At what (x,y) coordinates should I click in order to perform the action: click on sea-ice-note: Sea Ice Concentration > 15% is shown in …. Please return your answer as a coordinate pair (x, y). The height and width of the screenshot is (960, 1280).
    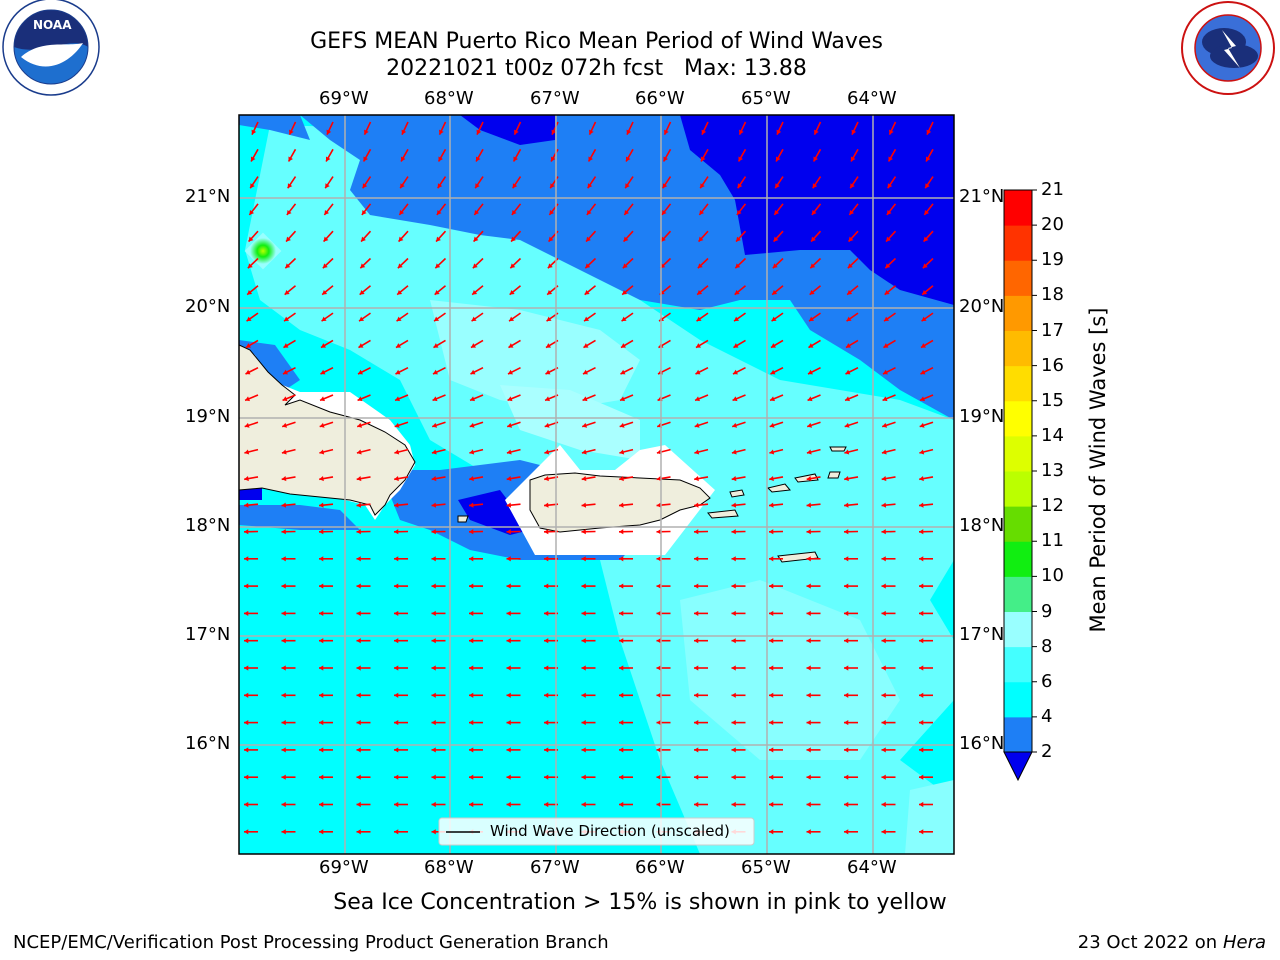
    Looking at the image, I should click on (640, 902).